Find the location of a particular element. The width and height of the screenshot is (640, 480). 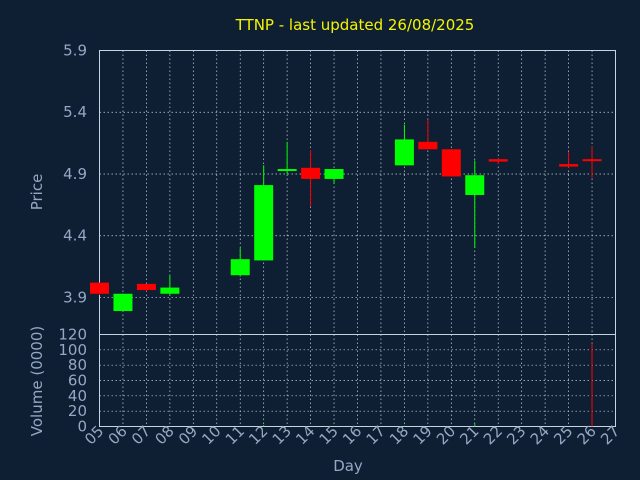

volume-tick-label: 80 is located at coordinates (77, 365).